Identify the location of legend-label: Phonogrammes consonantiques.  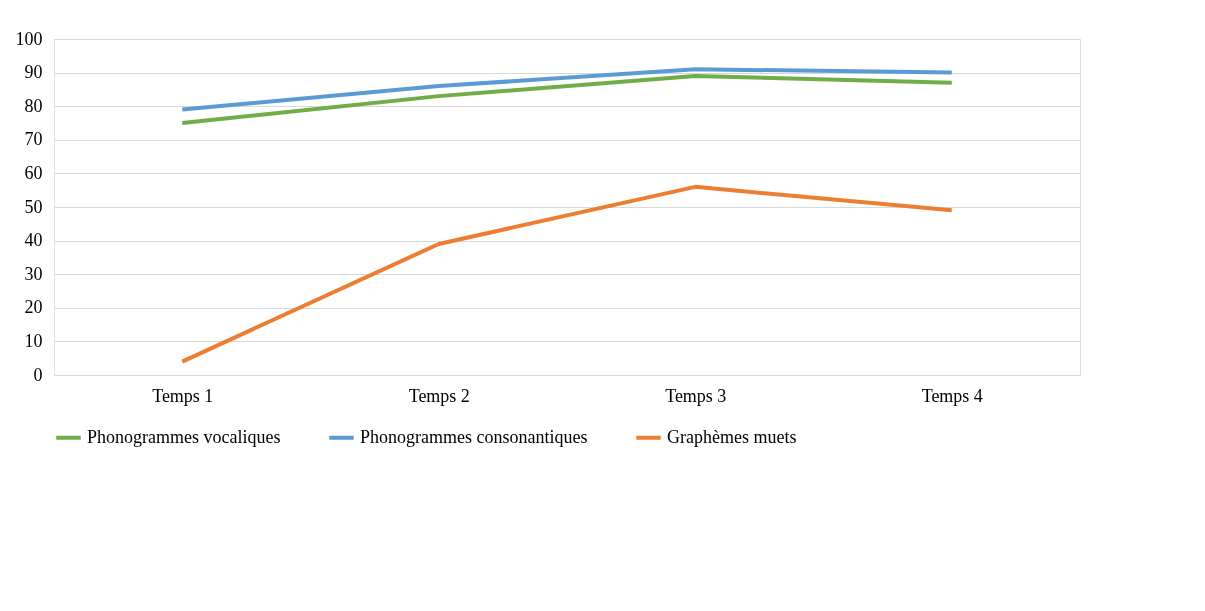
(474, 436).